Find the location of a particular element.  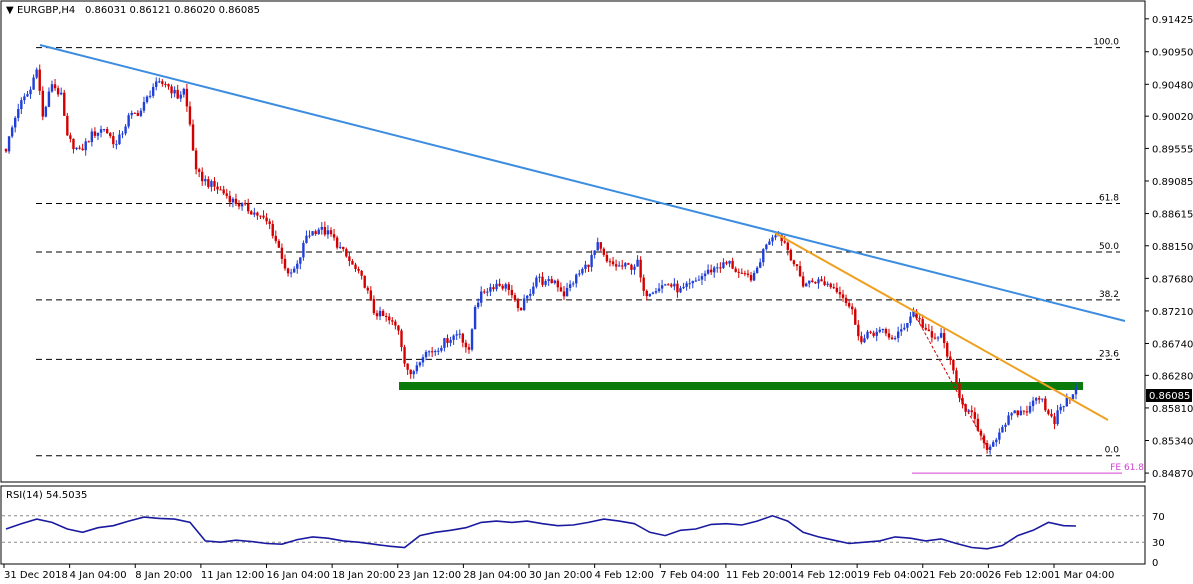

price-tick-label: 0.89085 is located at coordinates (1172, 182).